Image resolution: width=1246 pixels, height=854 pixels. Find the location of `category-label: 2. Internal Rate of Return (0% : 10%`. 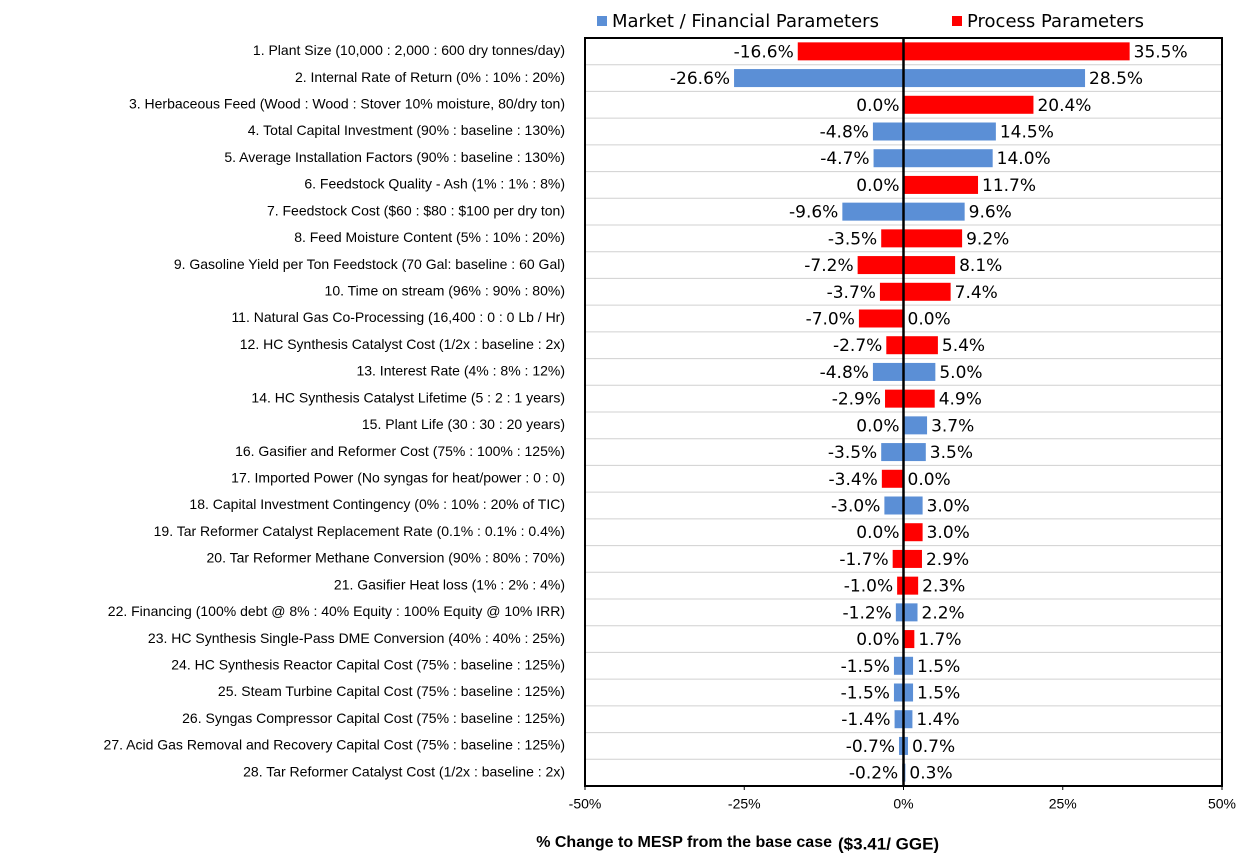

category-label: 2. Internal Rate of Return (0% : 10% is located at coordinates (430, 77).